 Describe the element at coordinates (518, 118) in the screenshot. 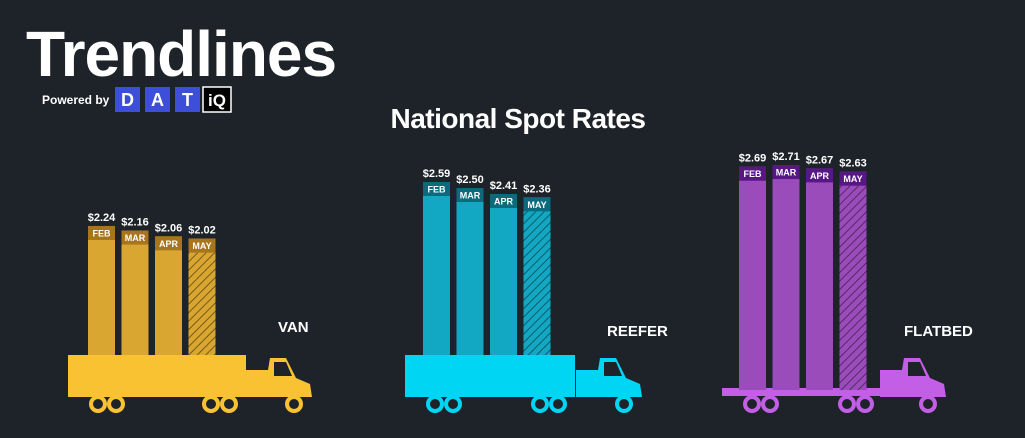

I see `subtitle: National Spot Rates` at that location.